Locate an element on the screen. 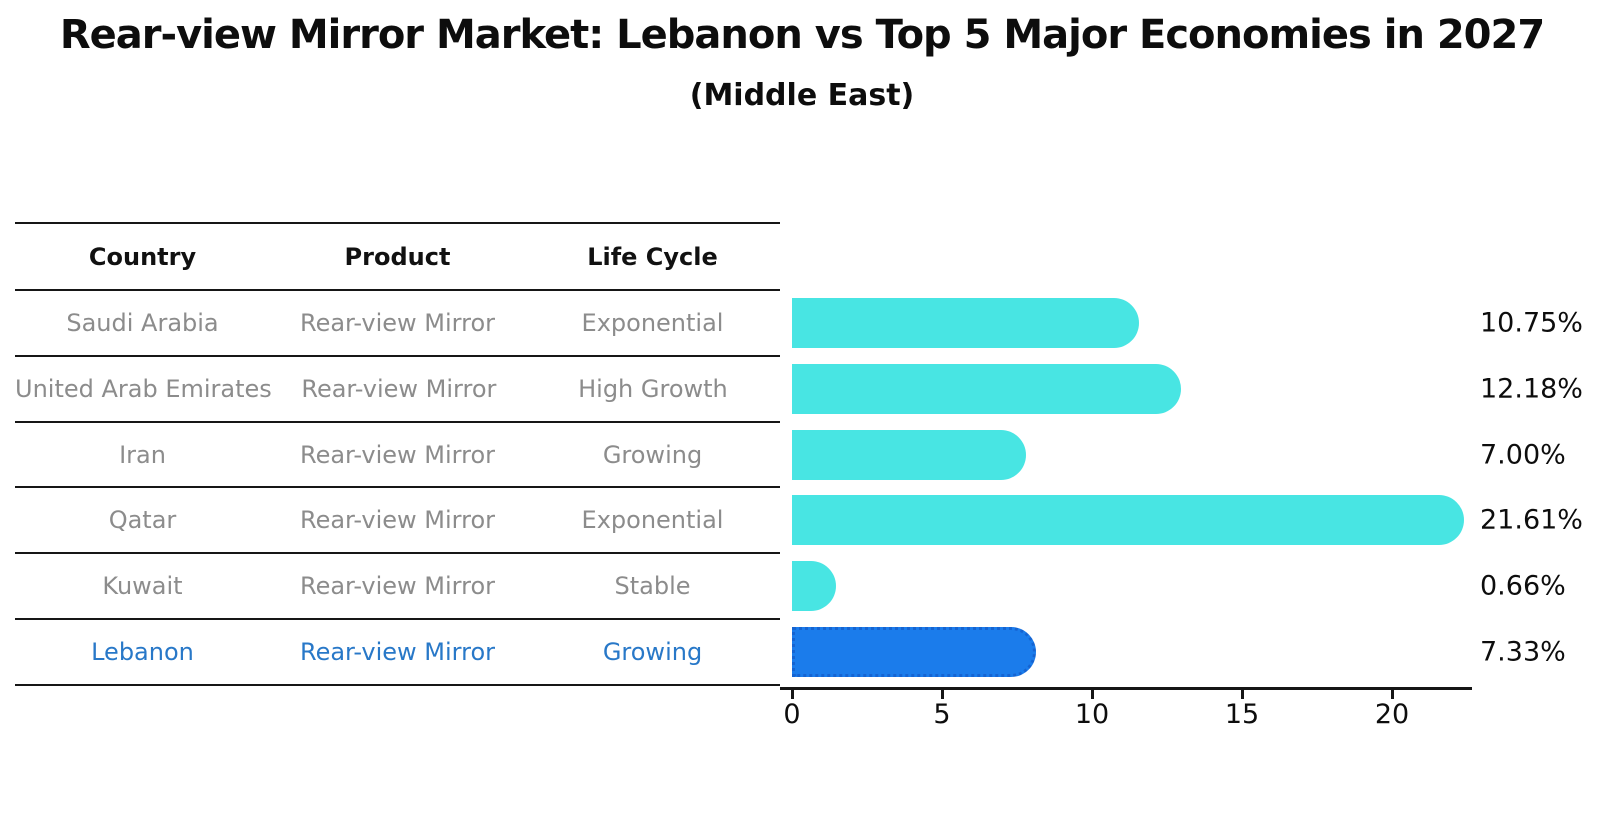 Image resolution: width=1604 pixels, height=823 pixels. column-header-life-cycle: Life Cycle is located at coordinates (652, 256).